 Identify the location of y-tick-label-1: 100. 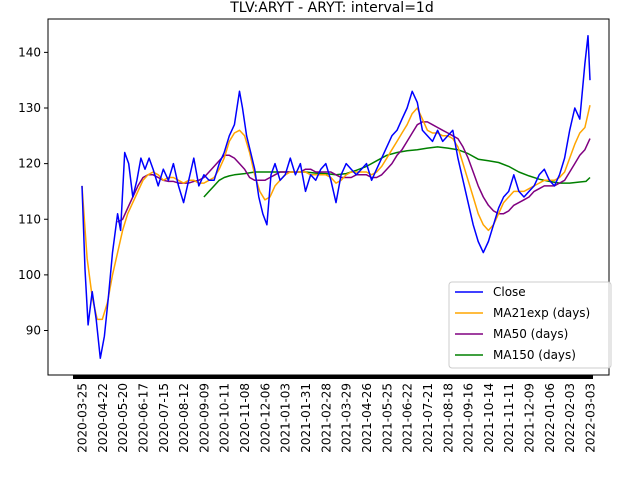
(29, 275).